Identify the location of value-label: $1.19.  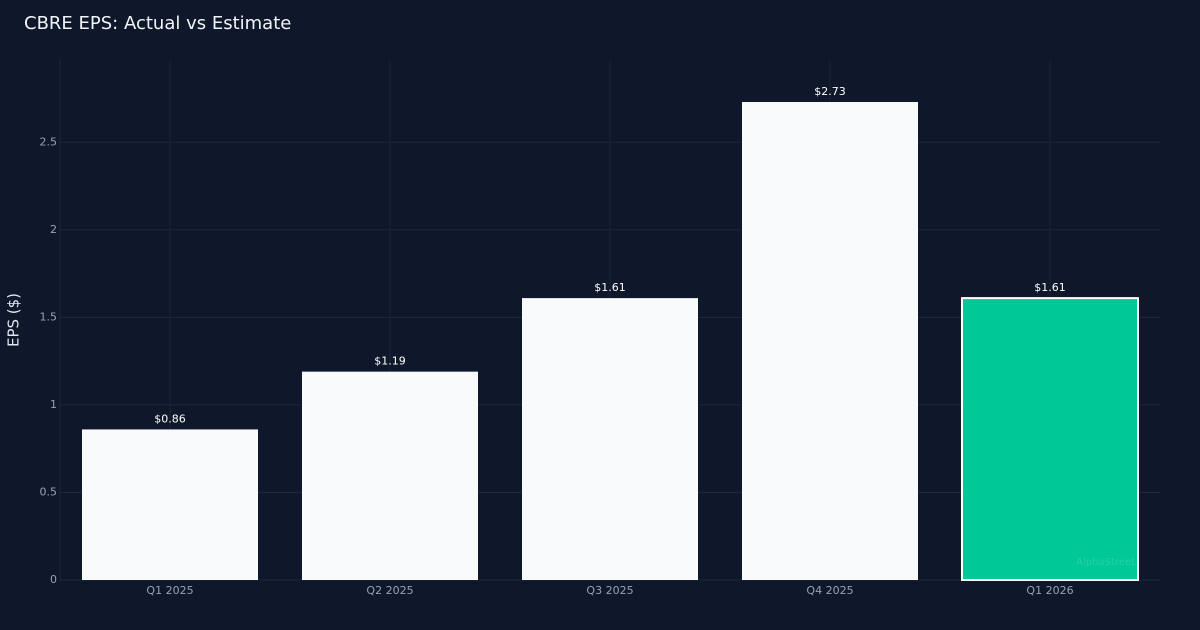
(390, 361).